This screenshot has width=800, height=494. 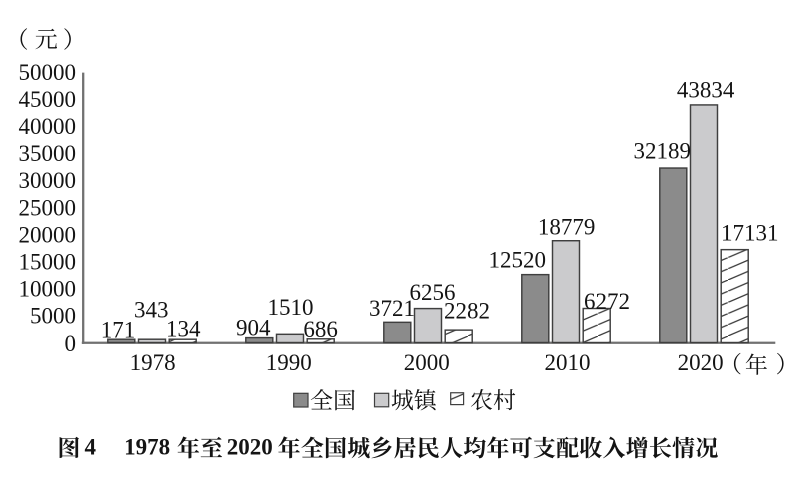 What do you see at coordinates (53, 316) in the screenshot?
I see `svg-text: 5000` at bounding box center [53, 316].